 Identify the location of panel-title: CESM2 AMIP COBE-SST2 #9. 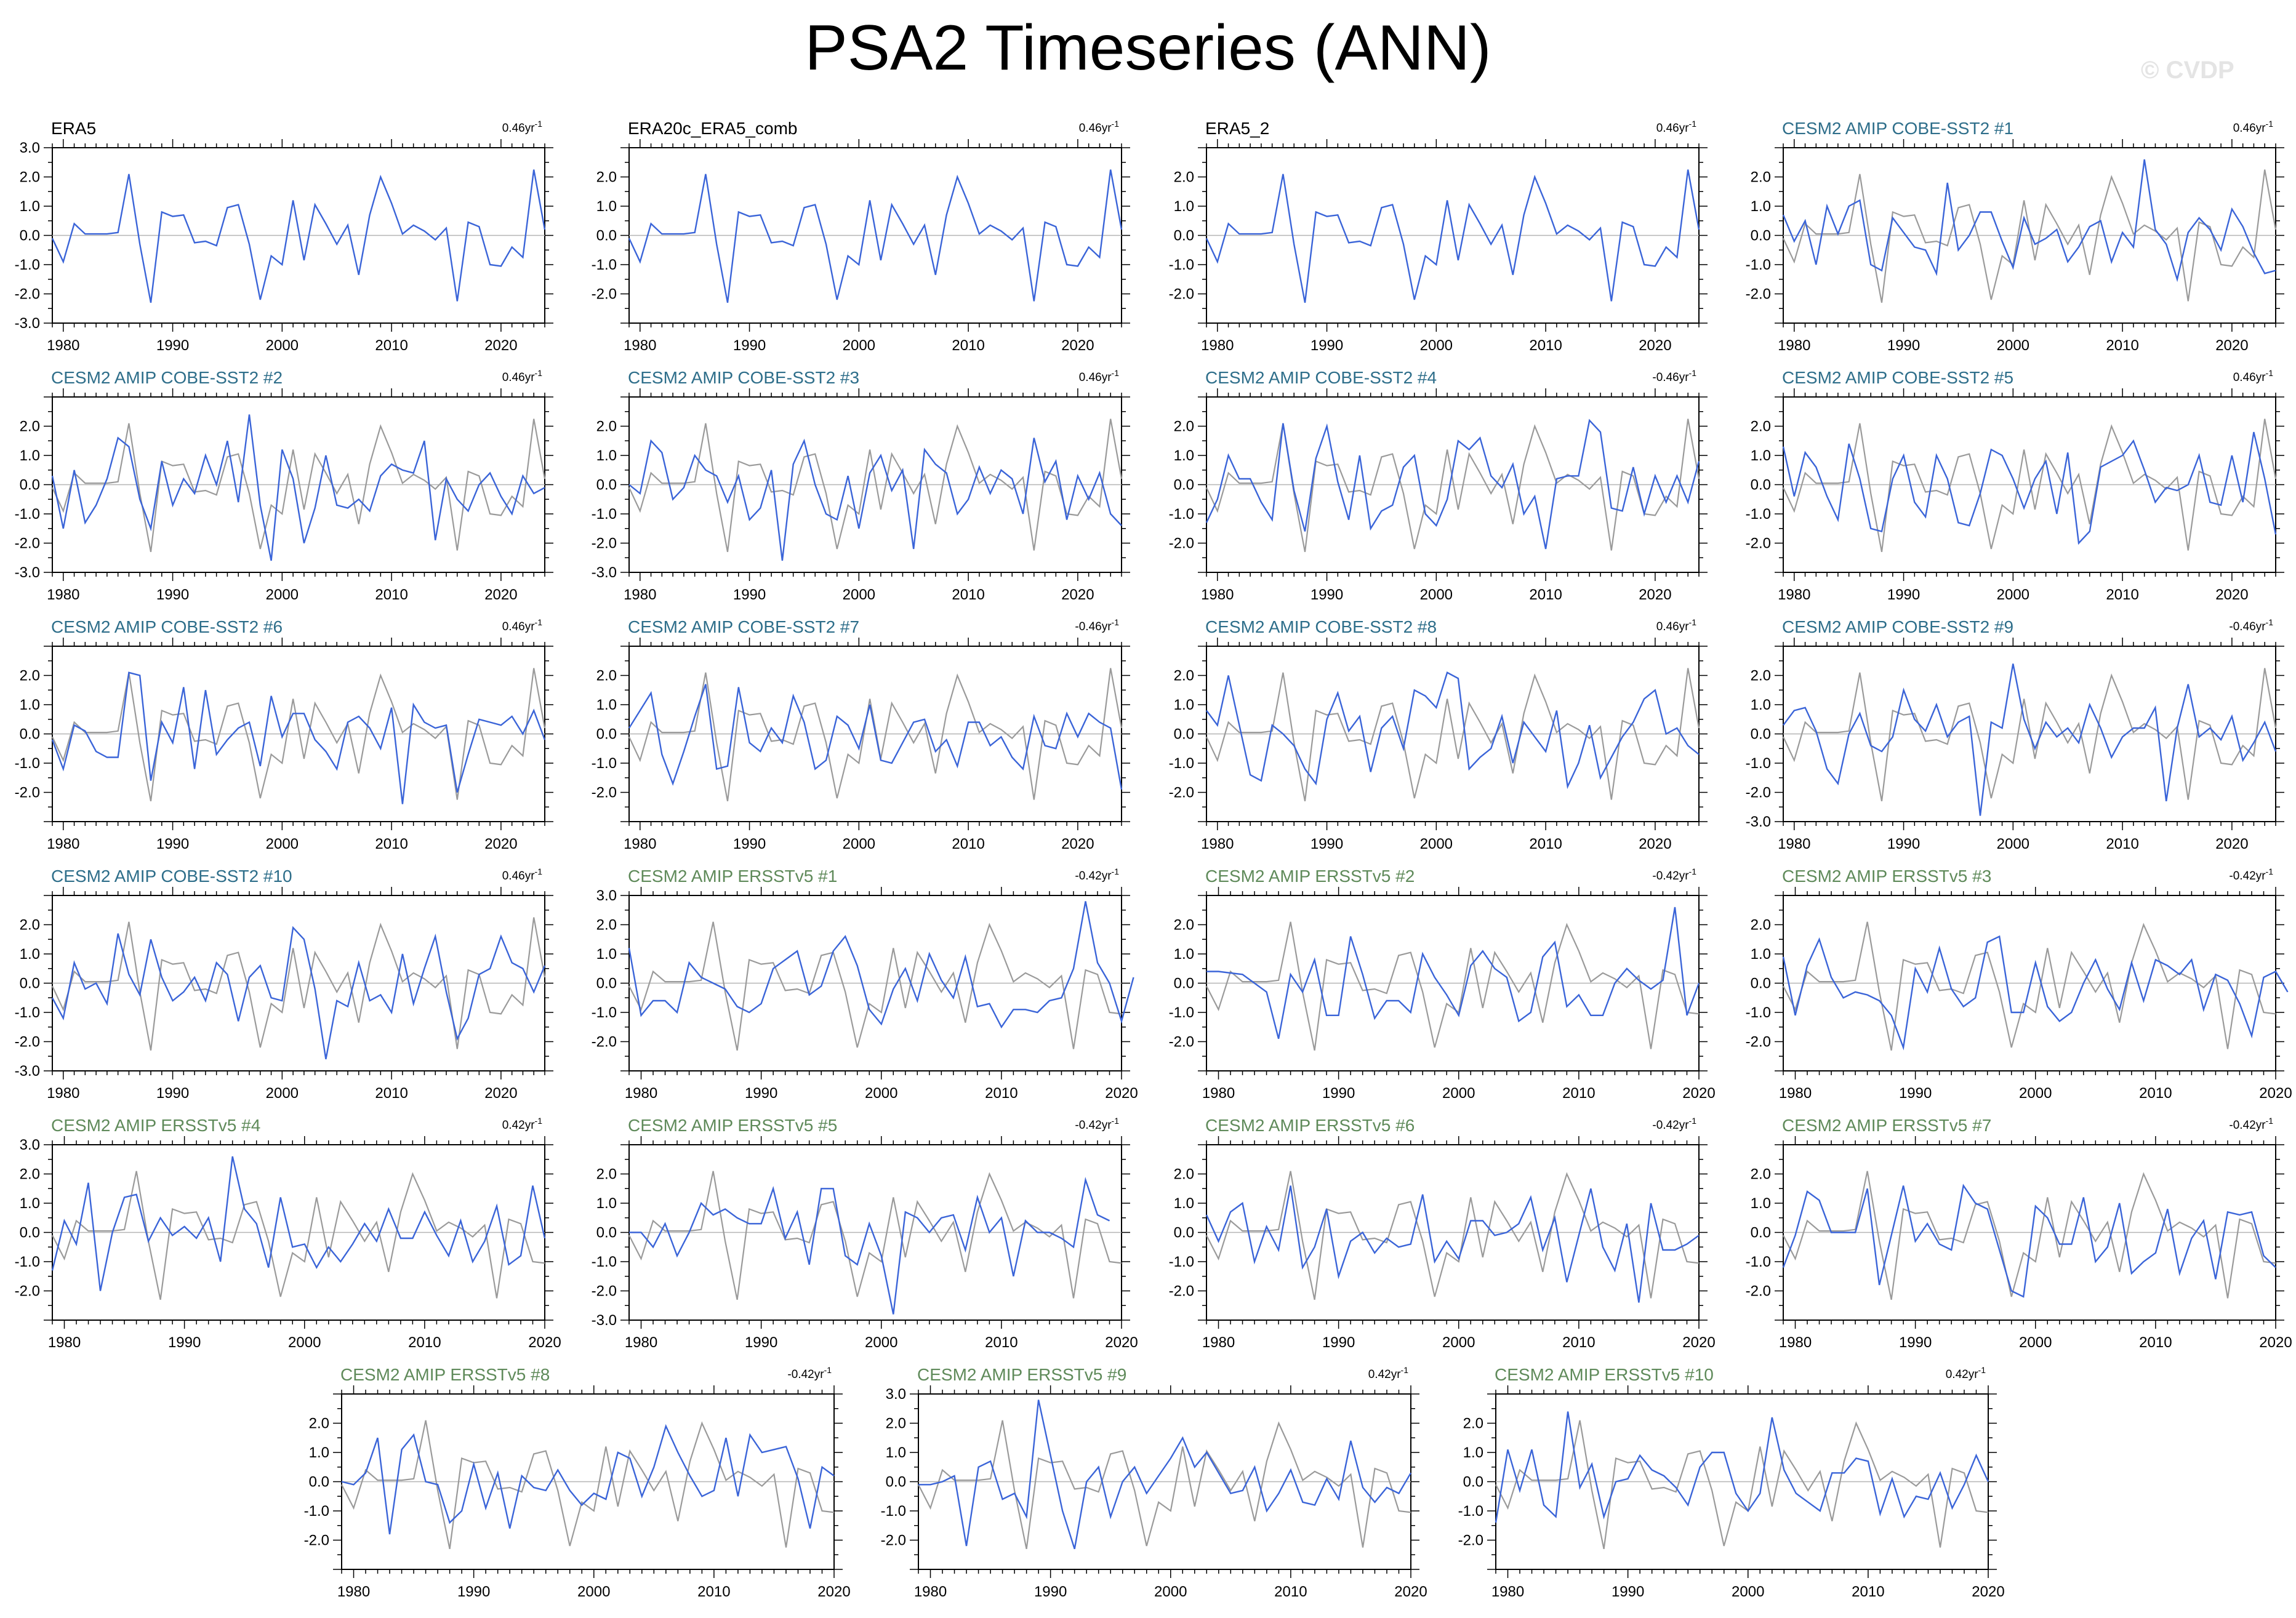
(1897, 626).